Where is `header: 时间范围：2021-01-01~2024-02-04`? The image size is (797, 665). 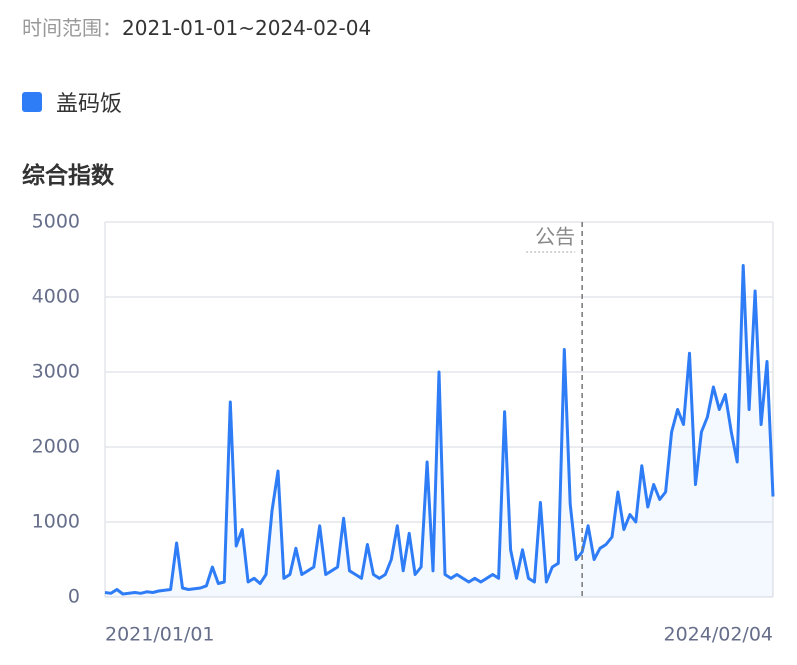
header: 时间范围：2021-01-01~2024-02-04 is located at coordinates (196, 26).